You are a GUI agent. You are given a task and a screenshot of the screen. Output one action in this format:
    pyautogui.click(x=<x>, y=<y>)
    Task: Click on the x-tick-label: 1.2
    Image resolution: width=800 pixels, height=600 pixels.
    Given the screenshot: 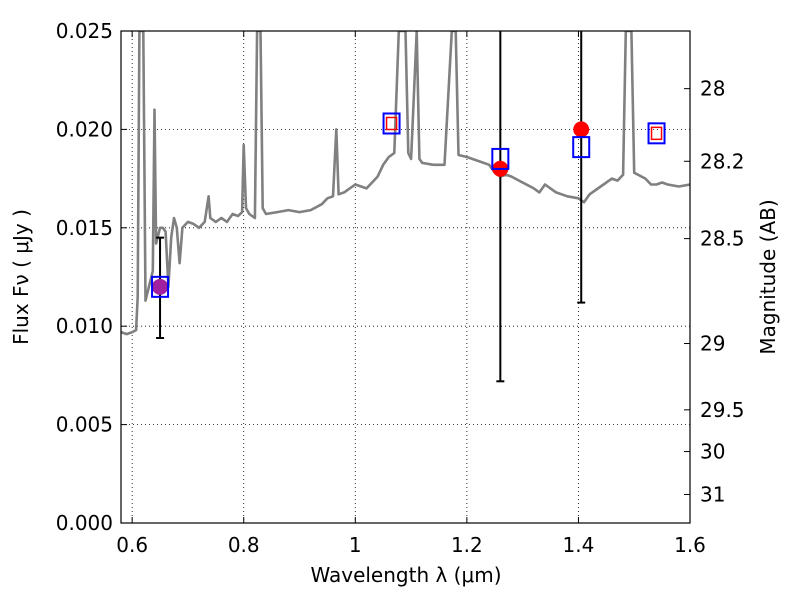 What is the action you would take?
    pyautogui.click(x=467, y=545)
    